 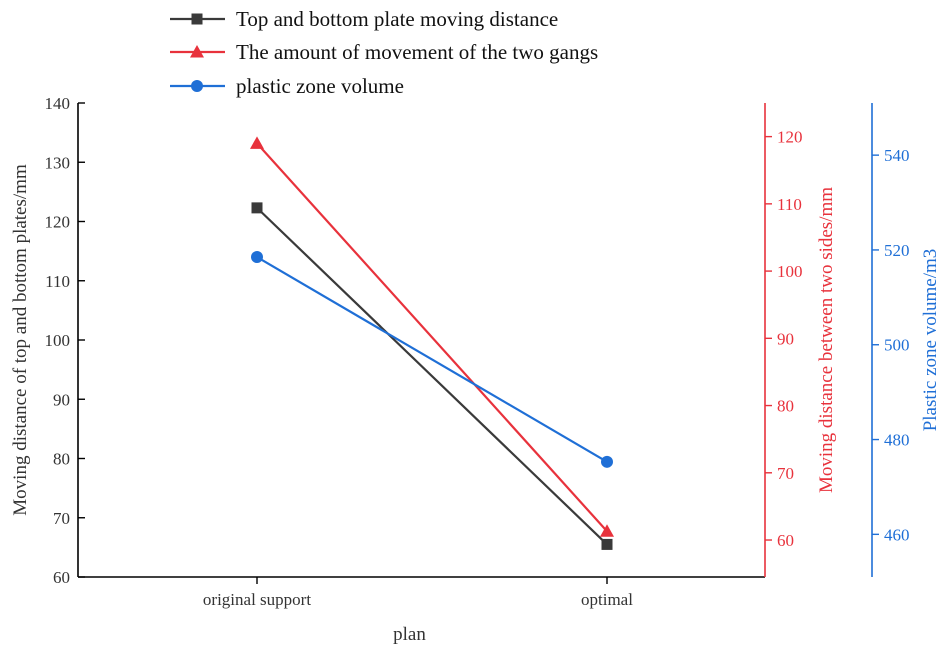 What do you see at coordinates (930, 340) in the screenshot?
I see `right2-axis-title: Plastic zone volume/m3` at bounding box center [930, 340].